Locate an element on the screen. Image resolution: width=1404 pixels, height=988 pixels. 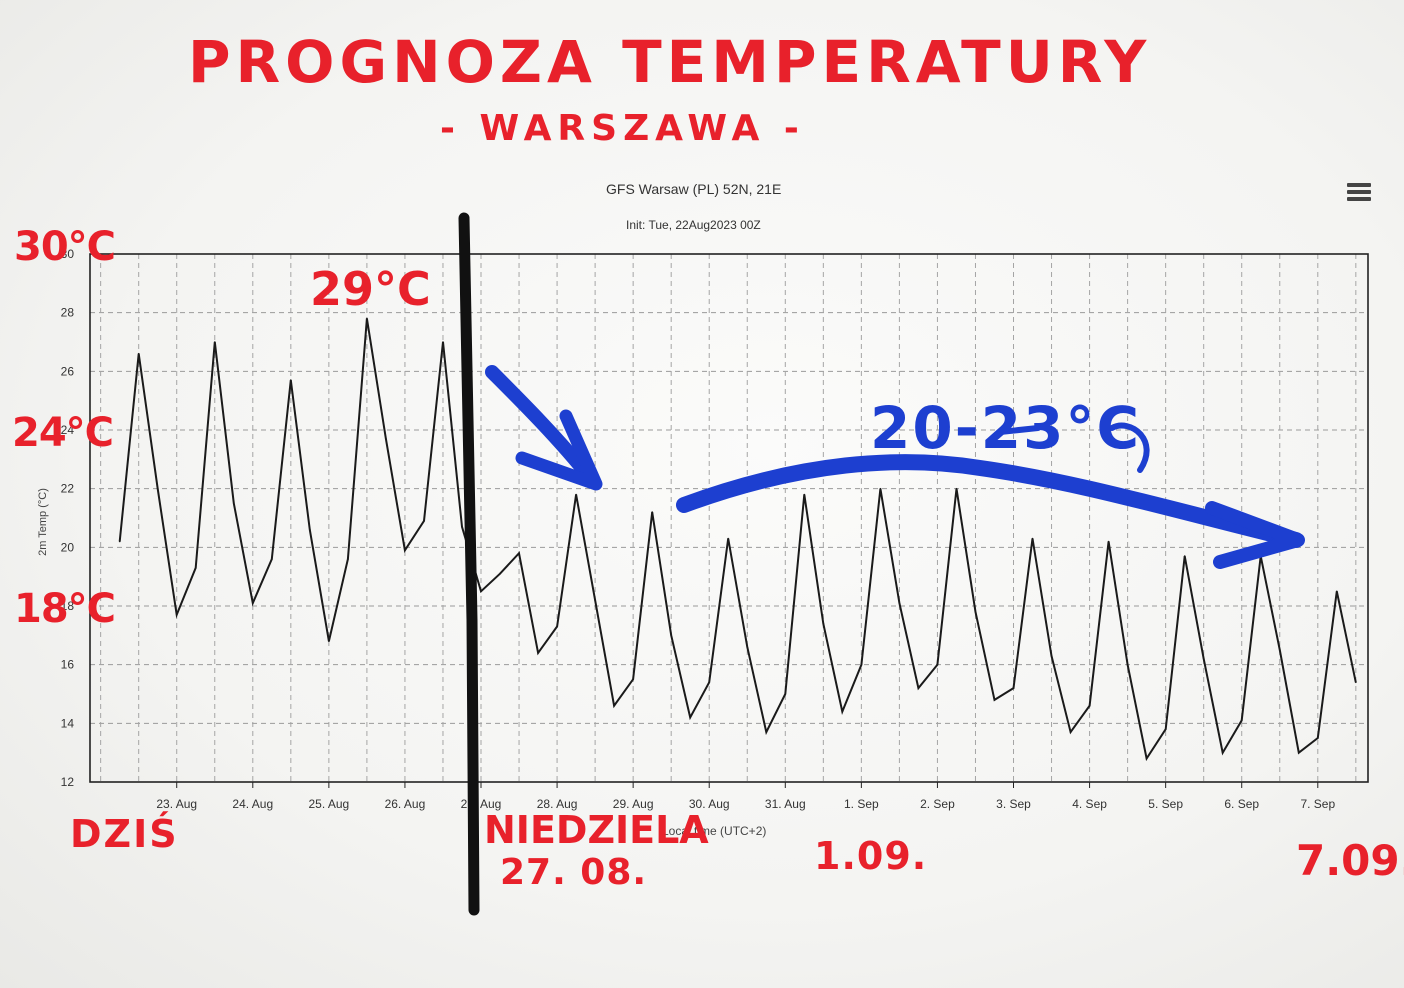
y-tick-label: 26 is located at coordinates (68, 371).